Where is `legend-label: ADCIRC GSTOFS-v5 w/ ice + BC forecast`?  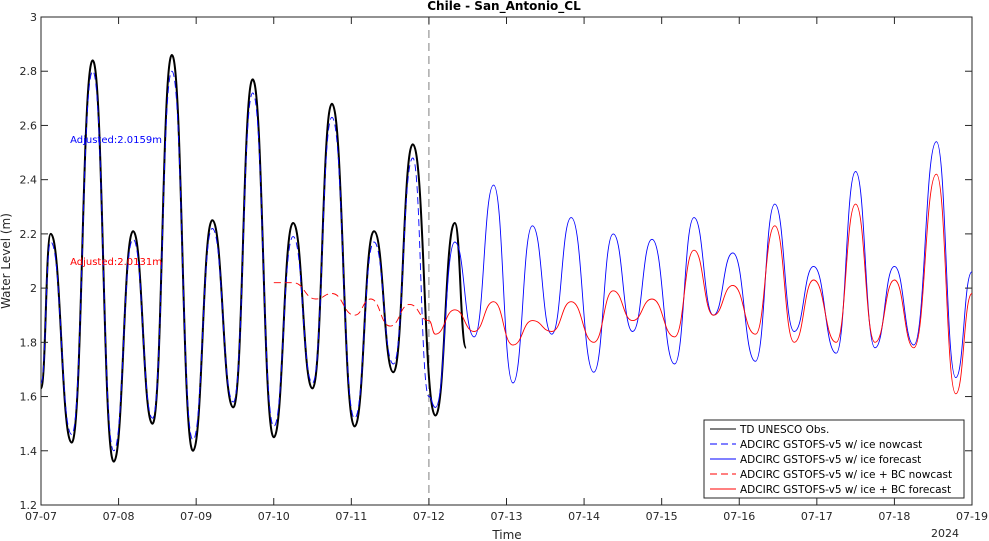
legend-label: ADCIRC GSTOFS-v5 w/ ice + BC forecast is located at coordinates (845, 490).